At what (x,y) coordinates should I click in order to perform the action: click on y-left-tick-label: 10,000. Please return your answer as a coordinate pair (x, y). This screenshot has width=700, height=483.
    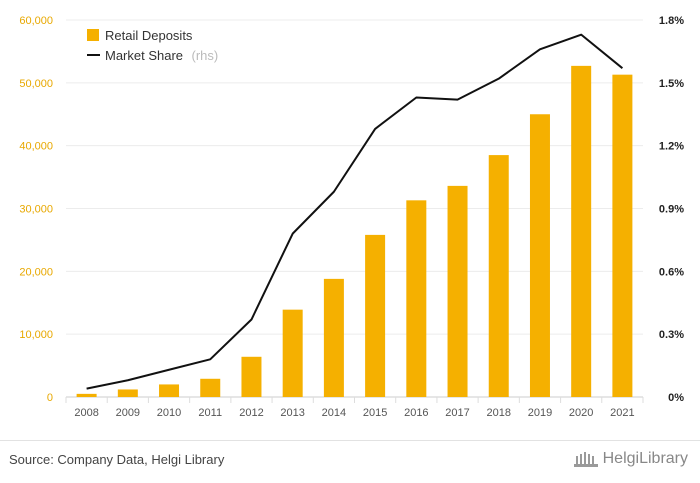
    Looking at the image, I should click on (36, 335).